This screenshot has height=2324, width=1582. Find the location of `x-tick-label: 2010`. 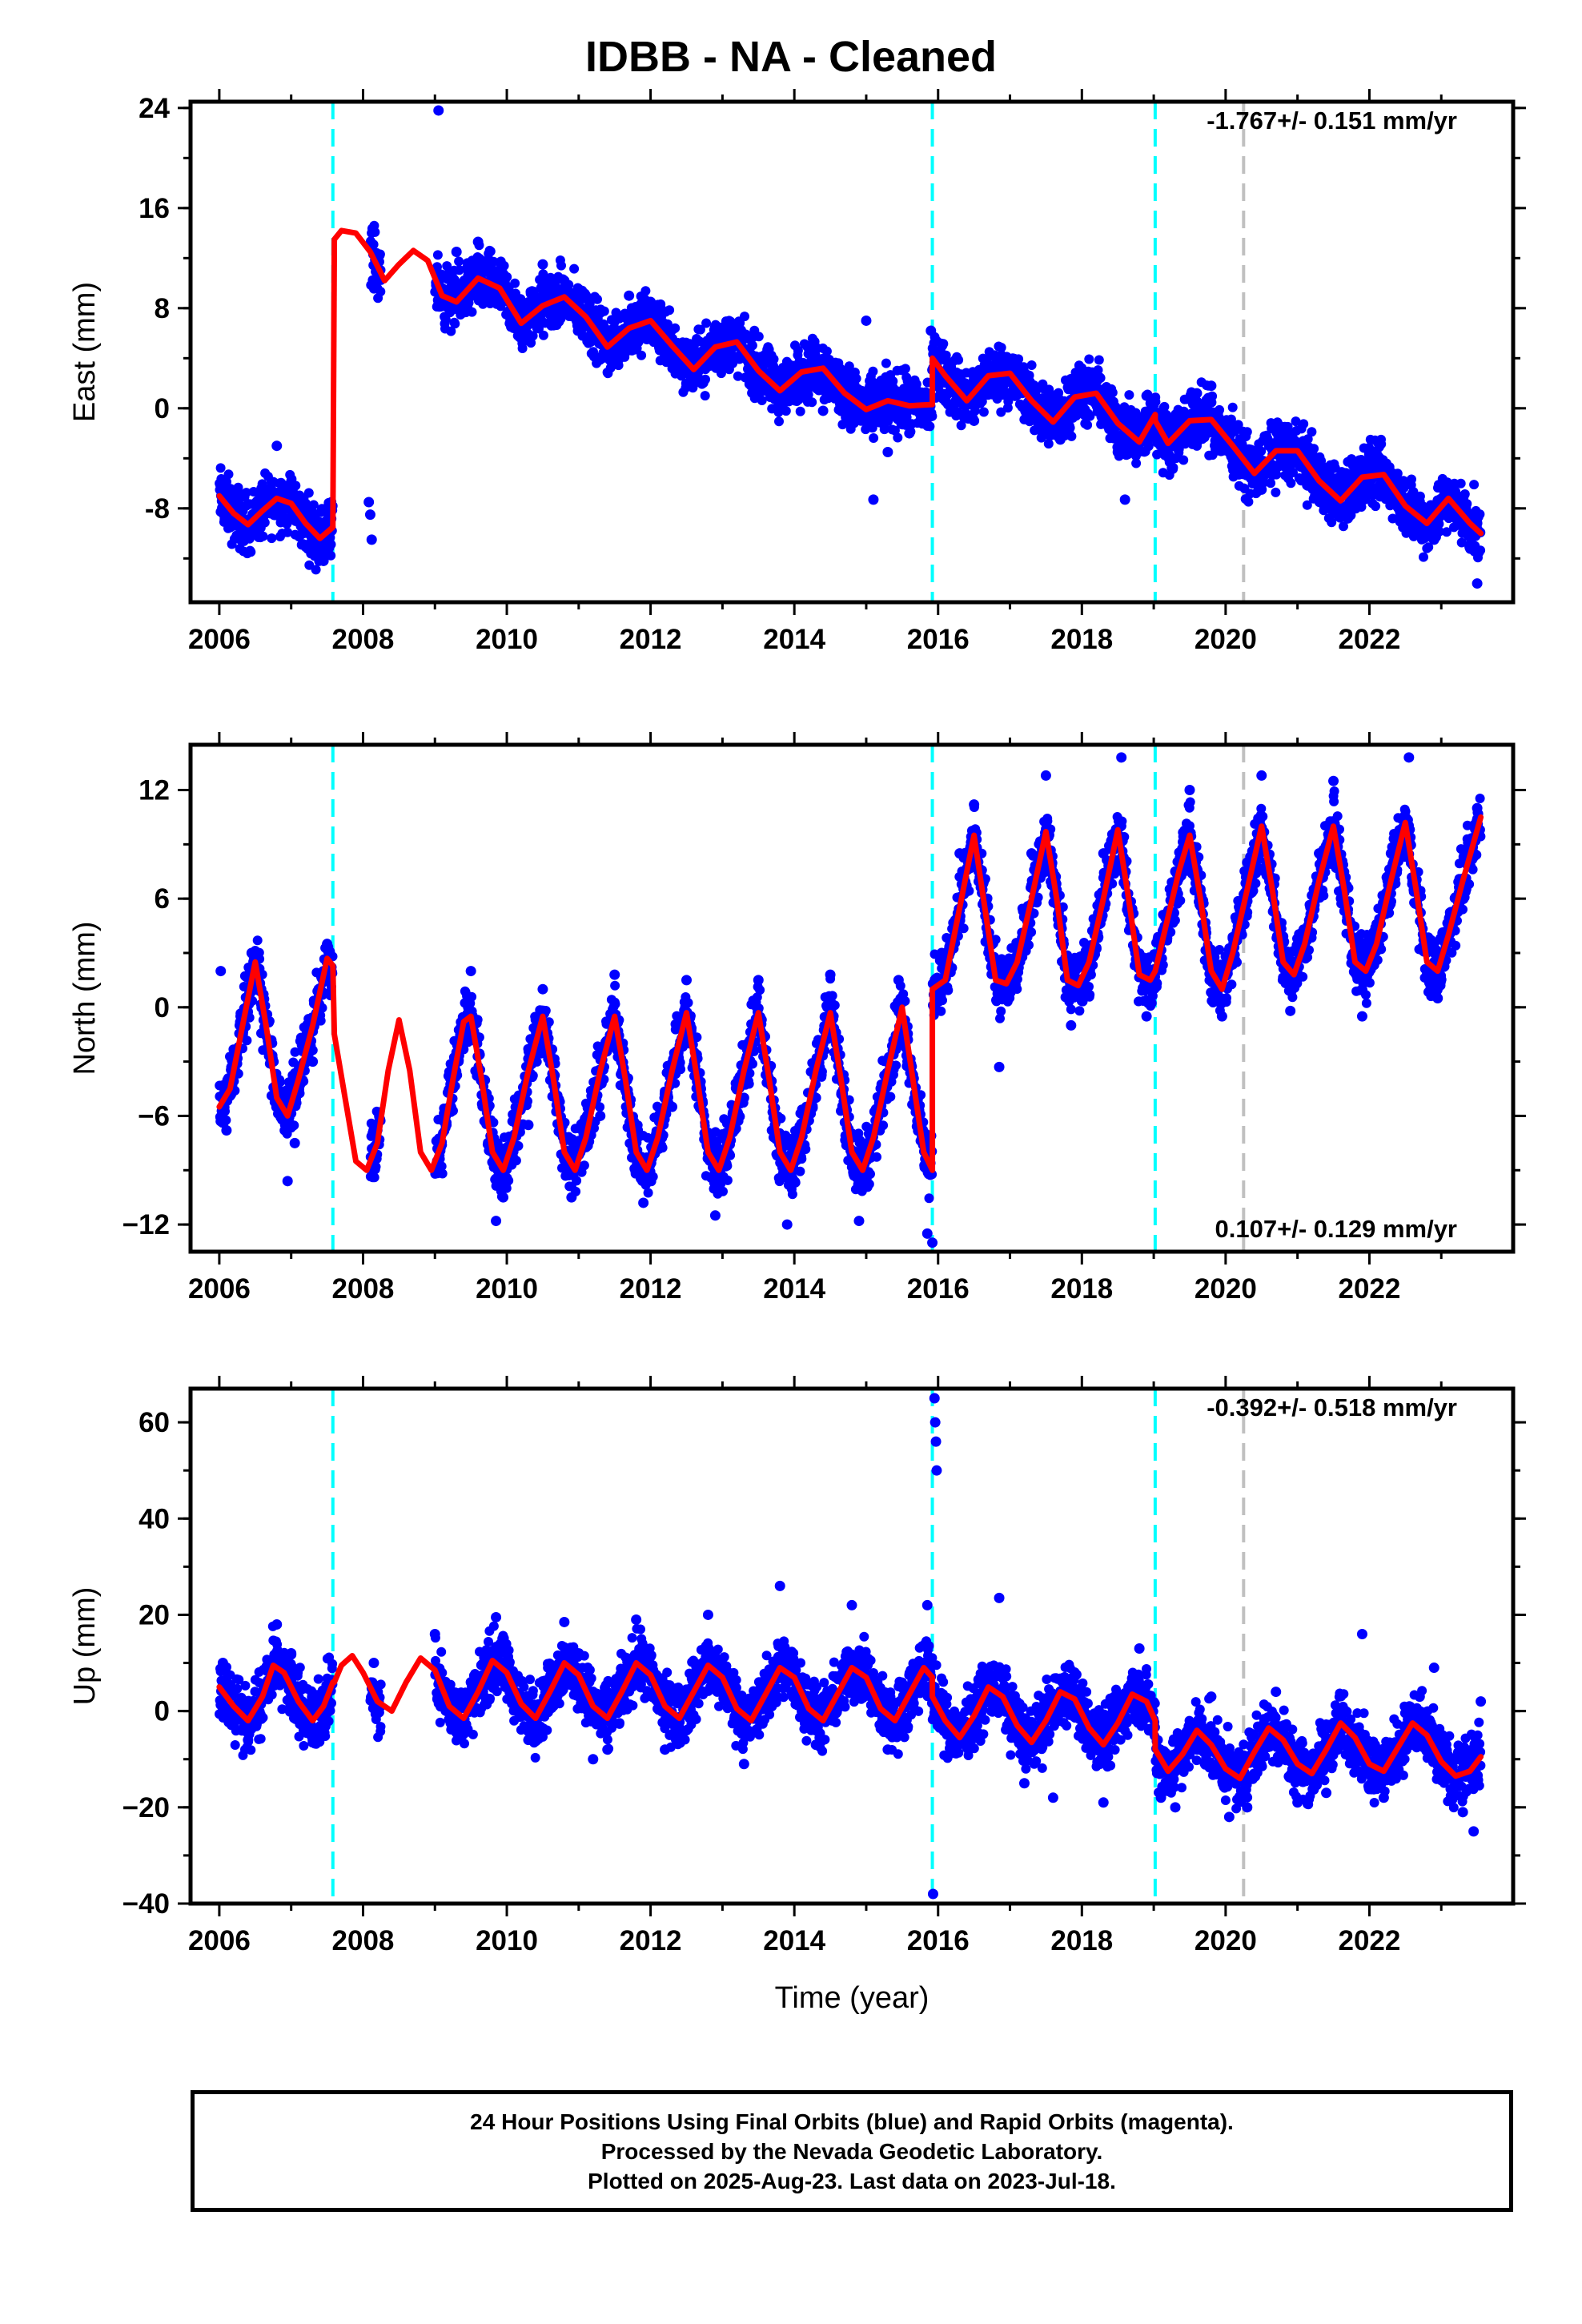

x-tick-label: 2010 is located at coordinates (507, 639).